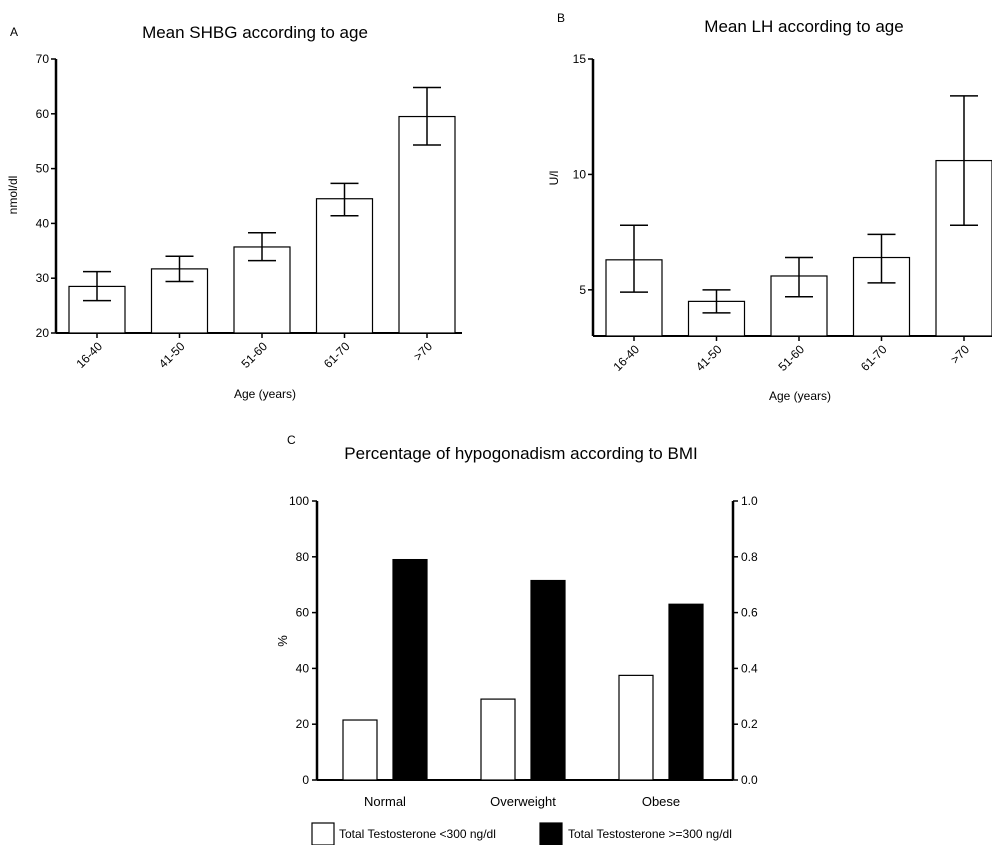  Describe the element at coordinates (661, 801) in the screenshot. I see `x-tick-label: Obese` at that location.